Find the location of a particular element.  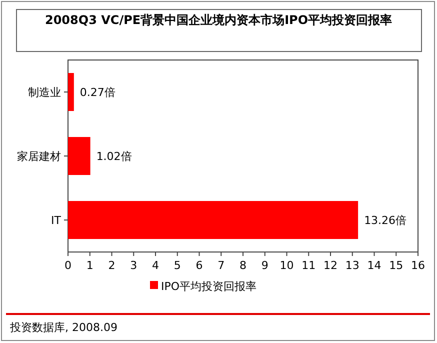

x-tick-label: 0 is located at coordinates (68, 265).